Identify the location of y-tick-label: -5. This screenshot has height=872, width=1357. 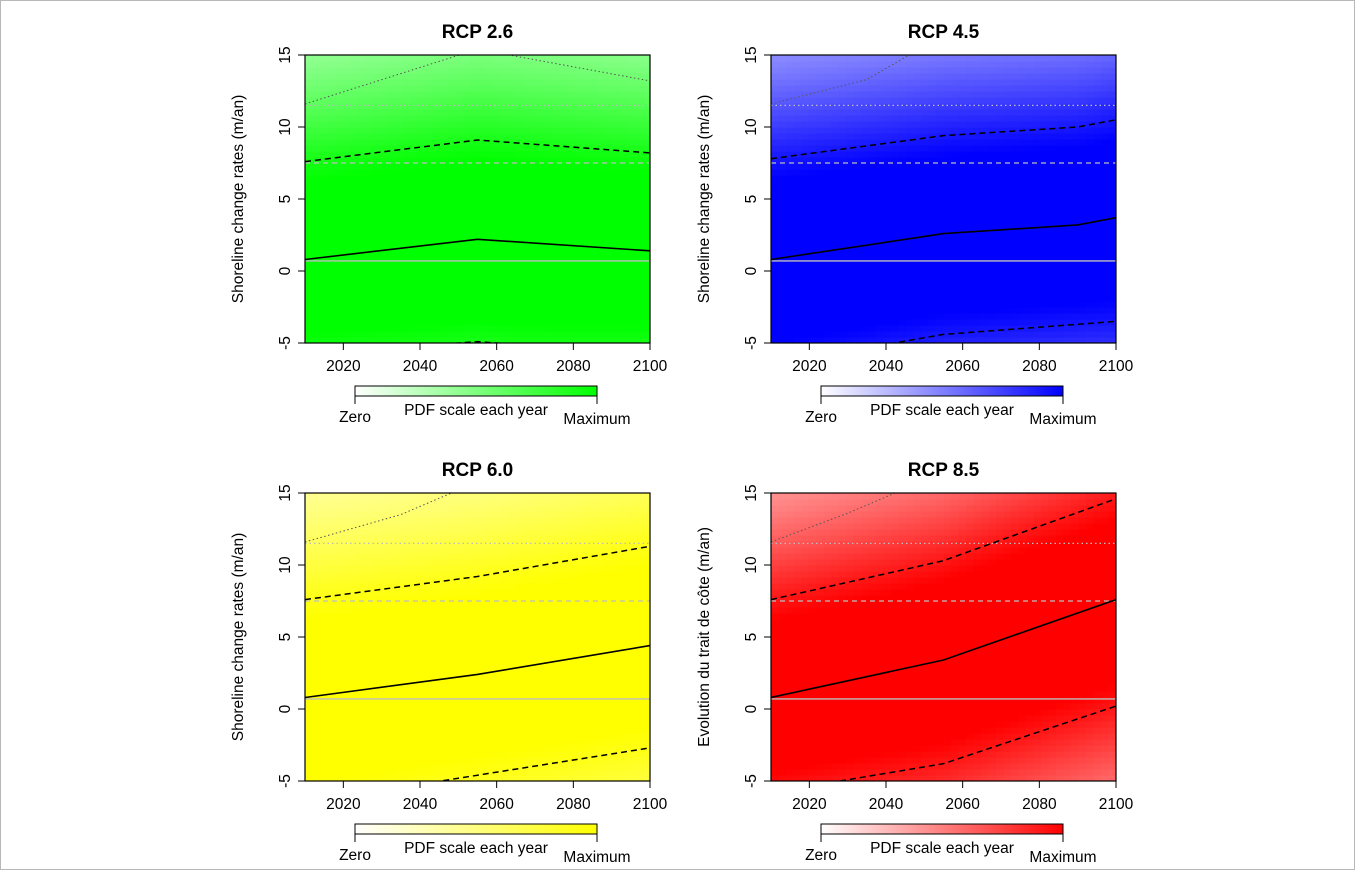
(751, 343).